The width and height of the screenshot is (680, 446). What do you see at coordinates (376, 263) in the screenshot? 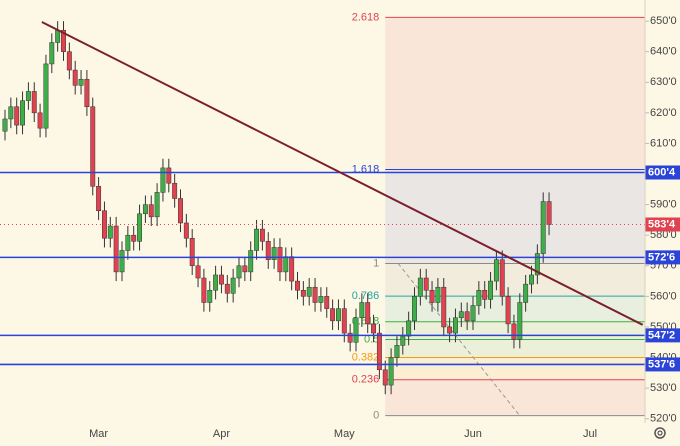
I see `fib-label: 1` at bounding box center [376, 263].